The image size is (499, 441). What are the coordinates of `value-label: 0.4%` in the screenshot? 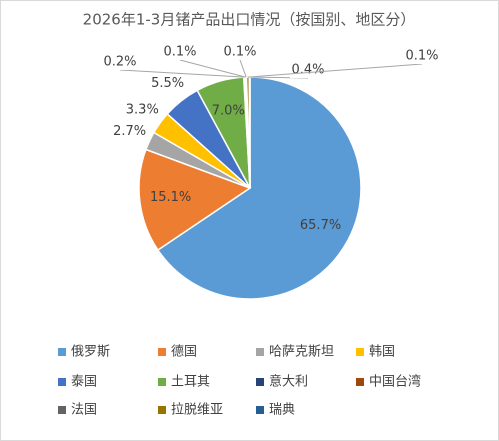 It's located at (307, 70).